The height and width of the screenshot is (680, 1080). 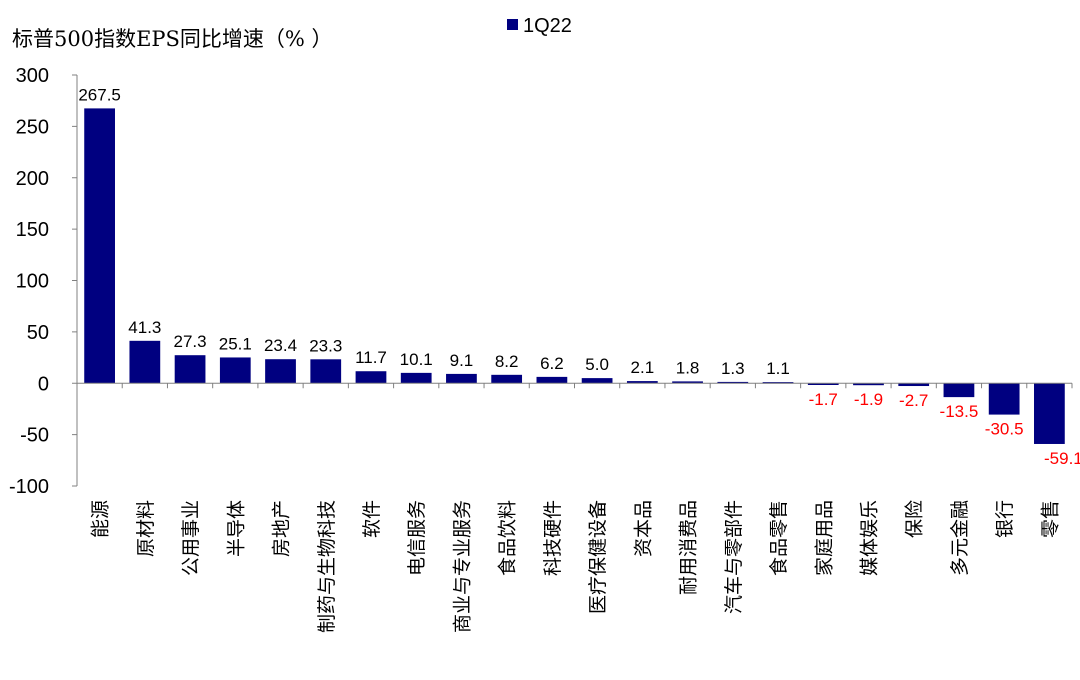 I want to click on data-label: 9.1, so click(x=462, y=360).